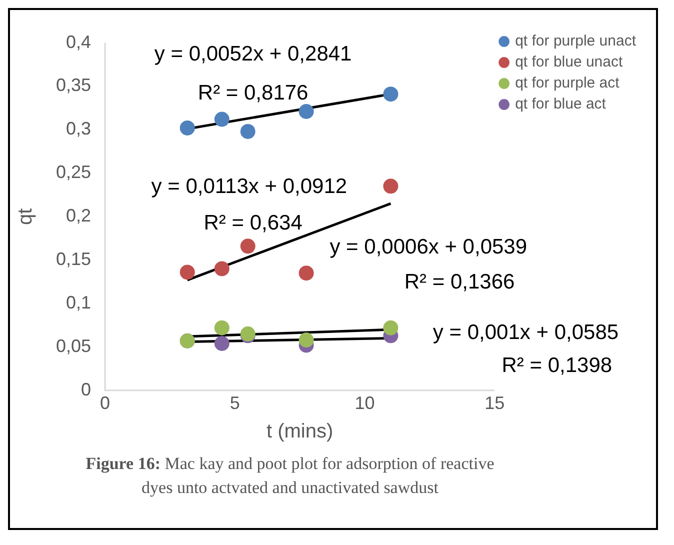  Describe the element at coordinates (364, 403) in the screenshot. I see `x-tick-label: 10` at that location.